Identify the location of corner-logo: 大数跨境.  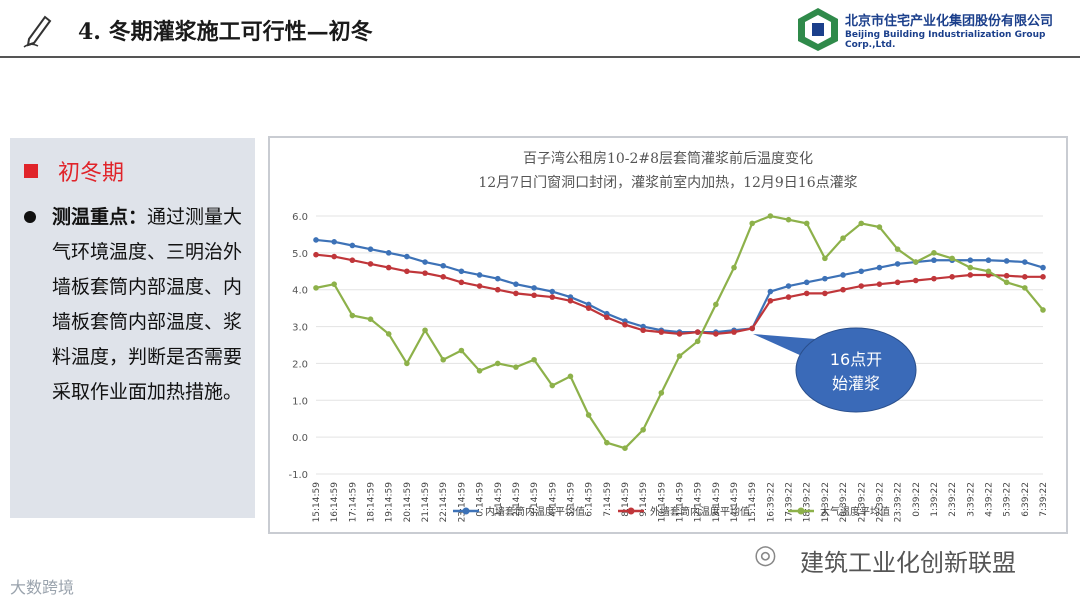
(42, 587).